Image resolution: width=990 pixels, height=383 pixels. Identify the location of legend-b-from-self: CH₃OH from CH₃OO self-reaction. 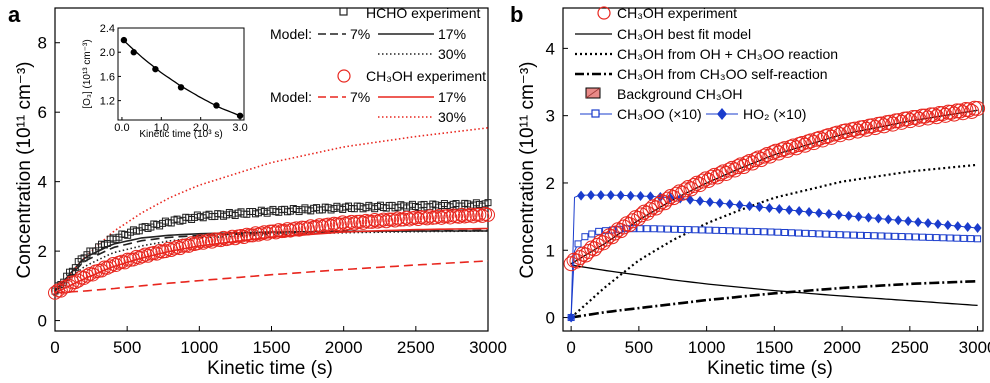
(722, 74).